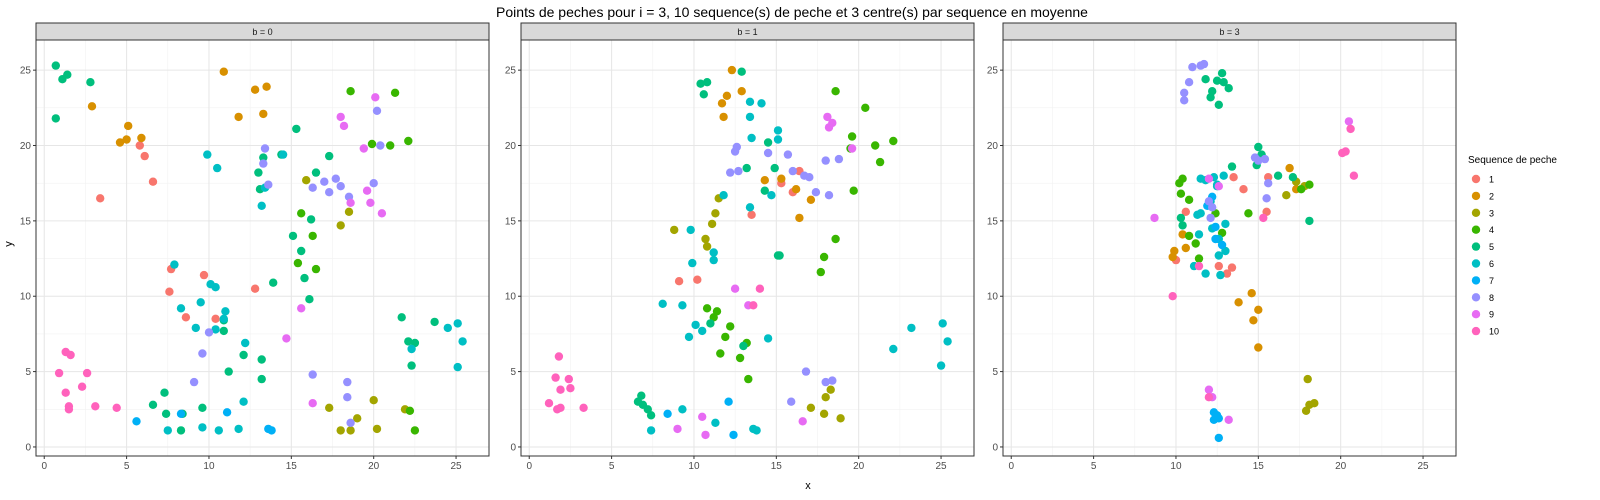 The width and height of the screenshot is (1600, 500). Describe the element at coordinates (28, 372) in the screenshot. I see `y-tick-label: 5` at that location.